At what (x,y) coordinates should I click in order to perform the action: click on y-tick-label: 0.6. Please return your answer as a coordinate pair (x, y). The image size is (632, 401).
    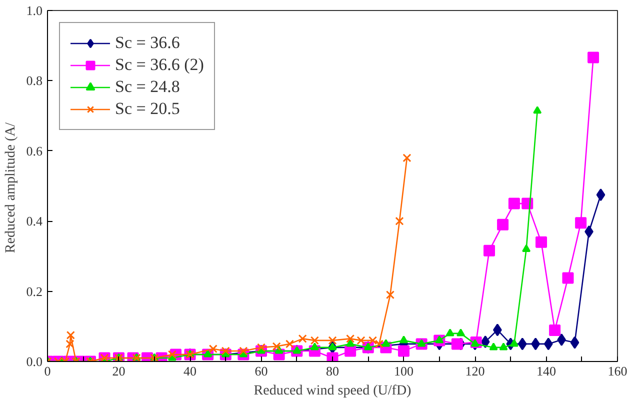
    Looking at the image, I should click on (34, 150).